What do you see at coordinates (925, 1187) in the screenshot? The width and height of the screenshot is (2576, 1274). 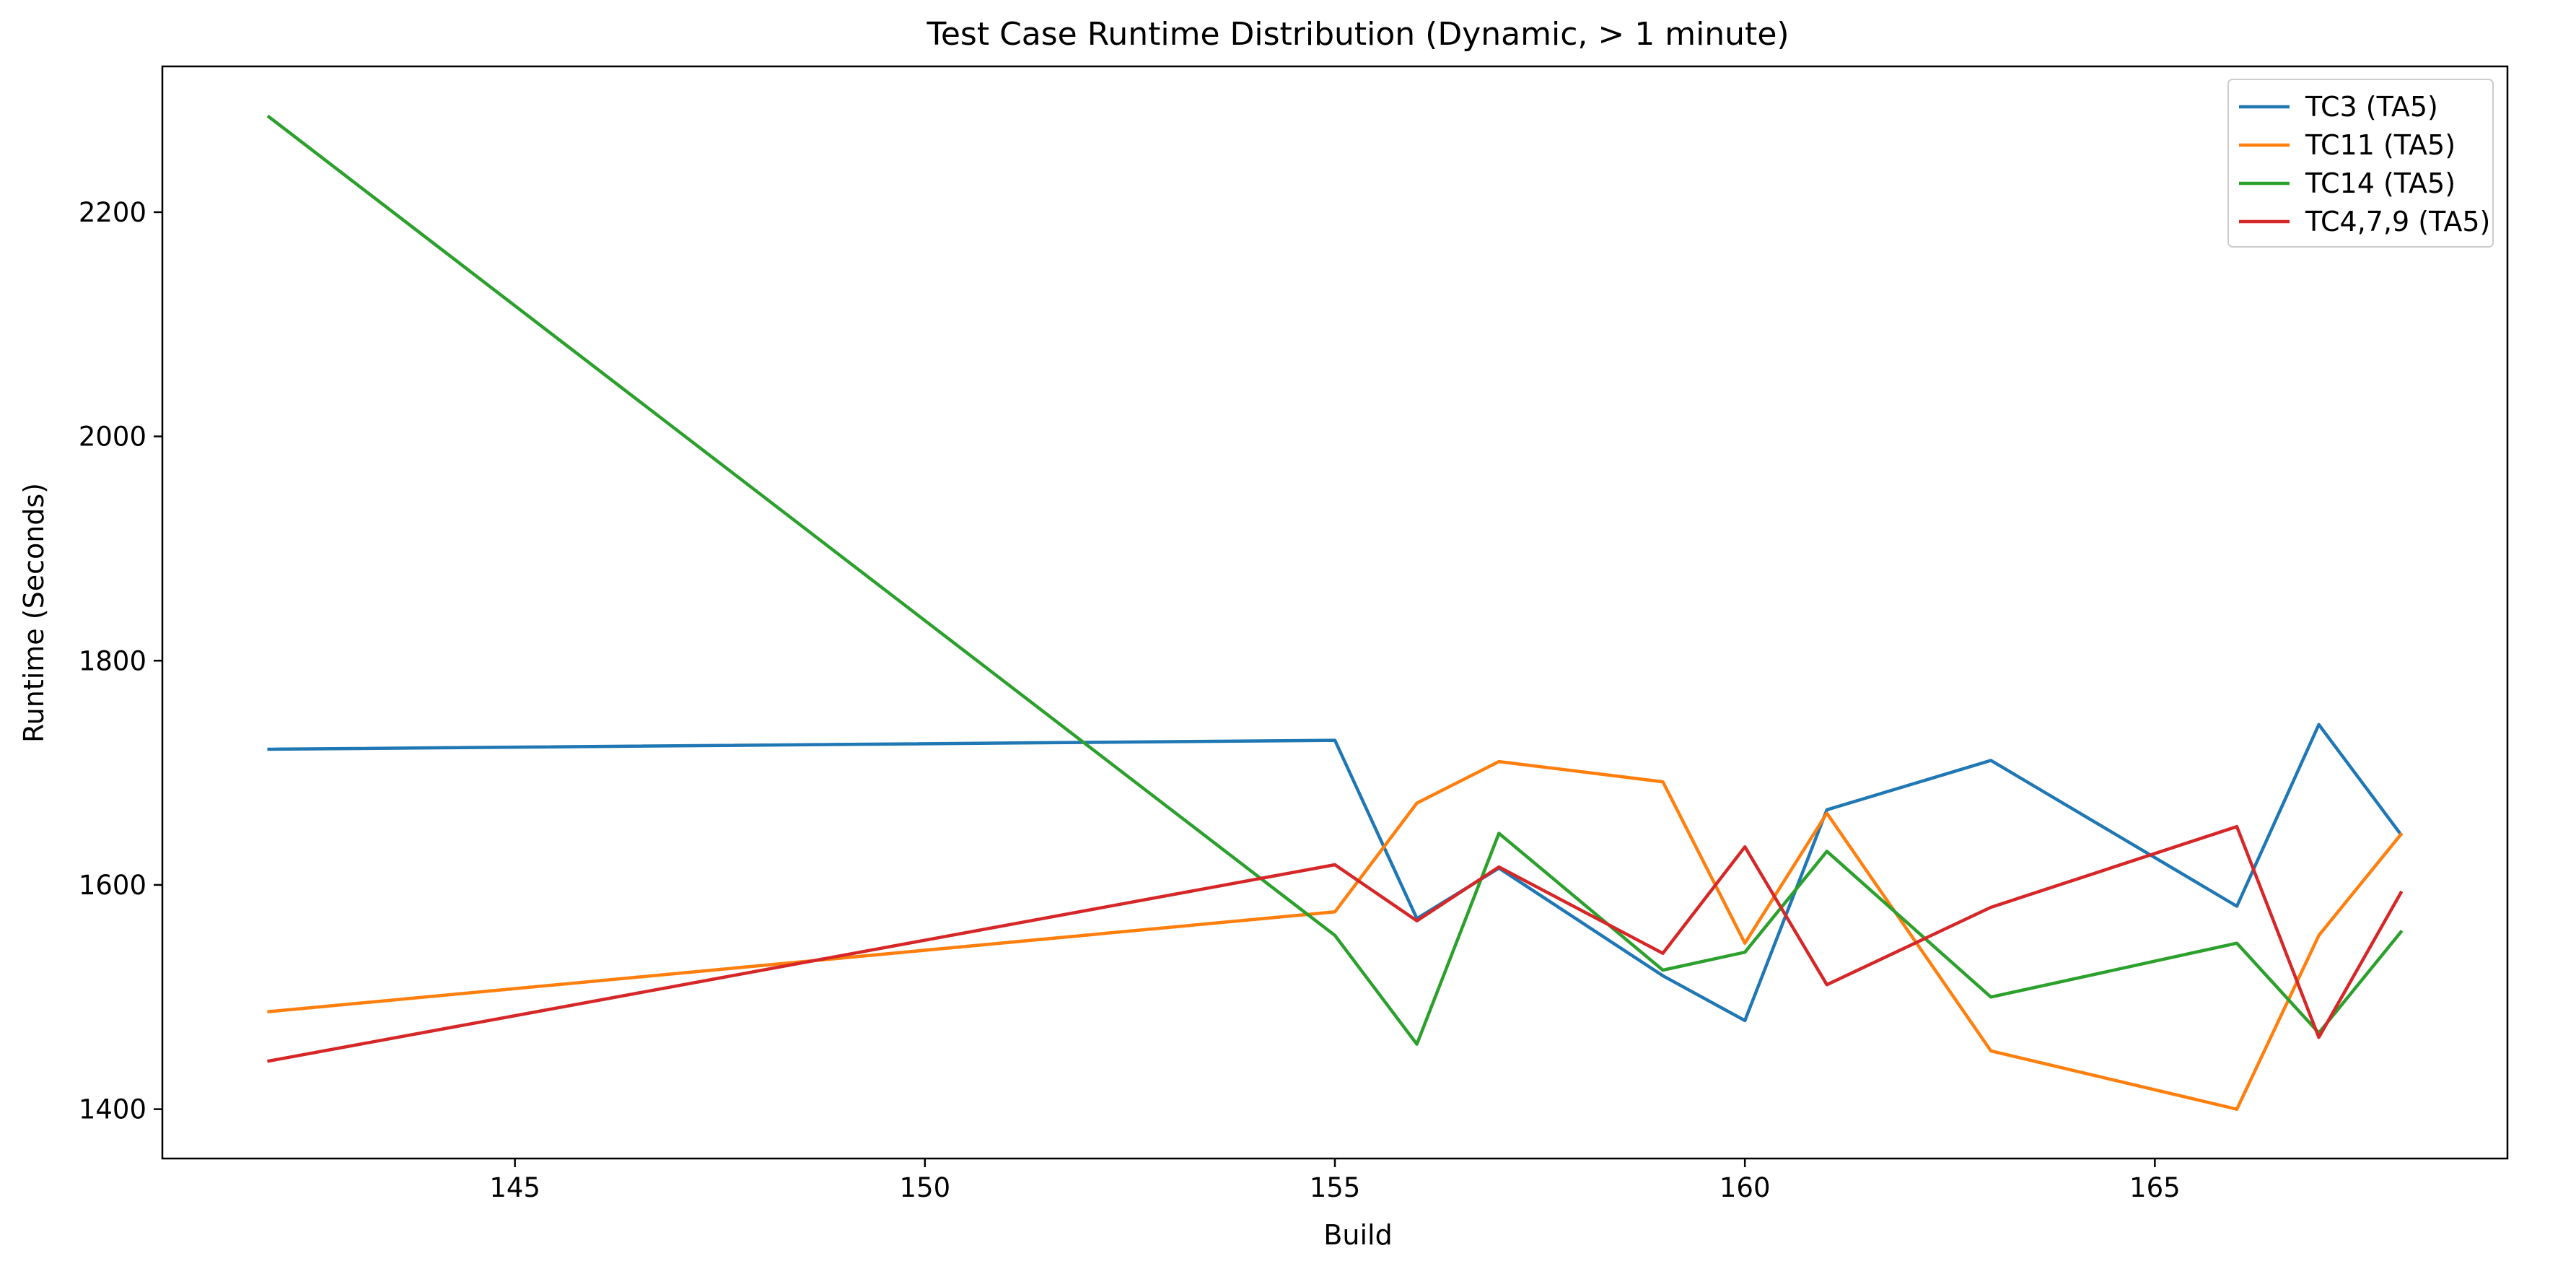 I see `x-tick-label: 150` at bounding box center [925, 1187].